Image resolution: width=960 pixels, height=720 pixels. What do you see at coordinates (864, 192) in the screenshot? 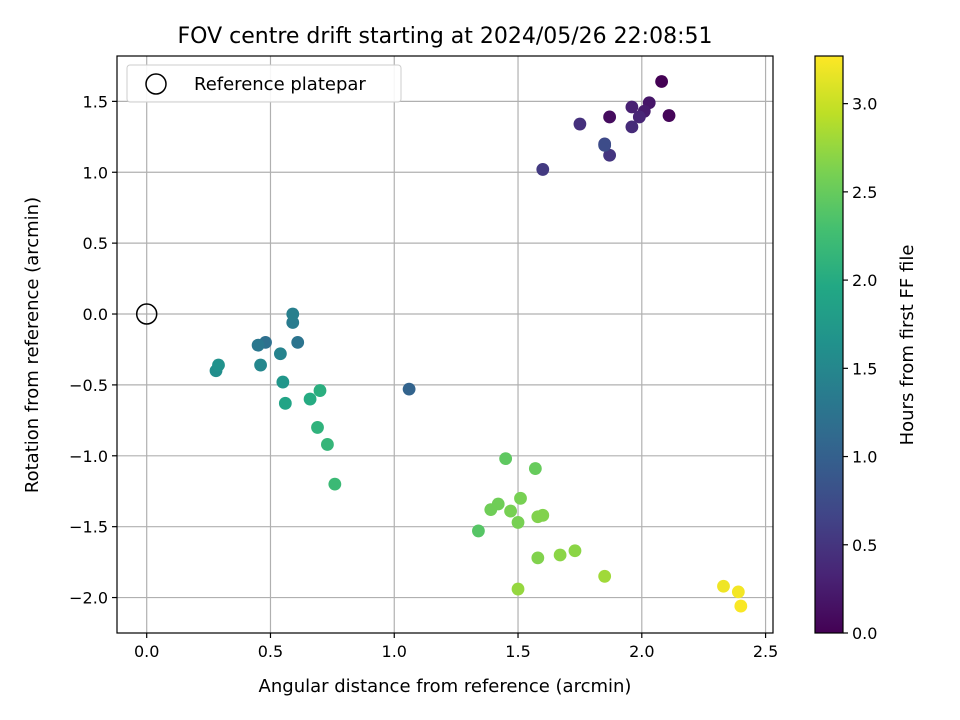
I see `colorbar-tick-label: 2.5` at bounding box center [864, 192].